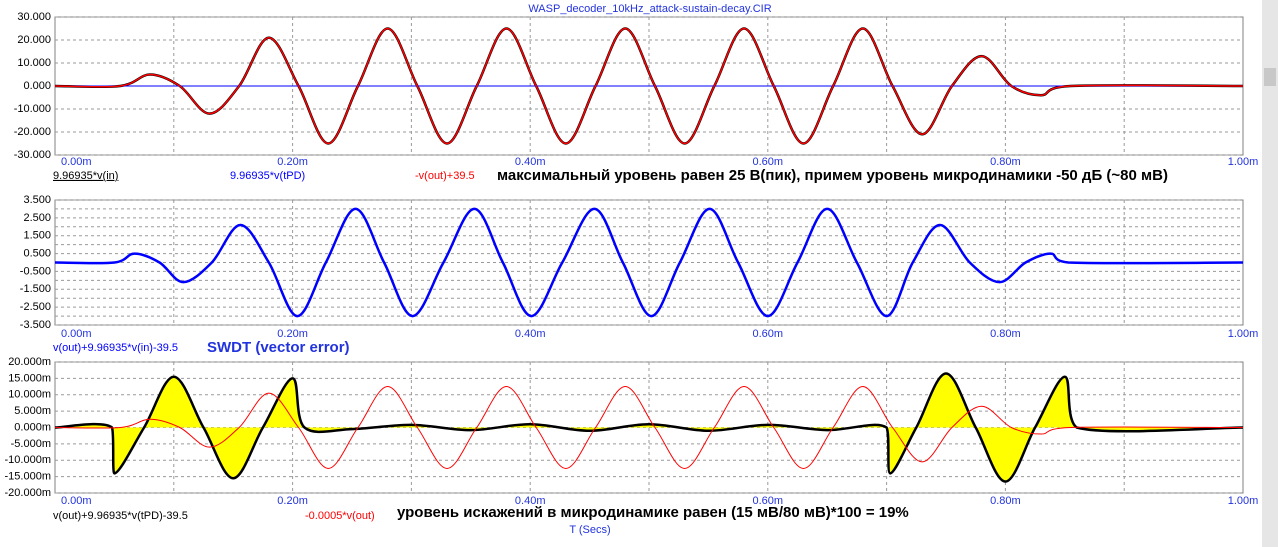 This screenshot has width=1278, height=547. What do you see at coordinates (28, 460) in the screenshot?
I see `y-tick-label: -10.000m` at bounding box center [28, 460].